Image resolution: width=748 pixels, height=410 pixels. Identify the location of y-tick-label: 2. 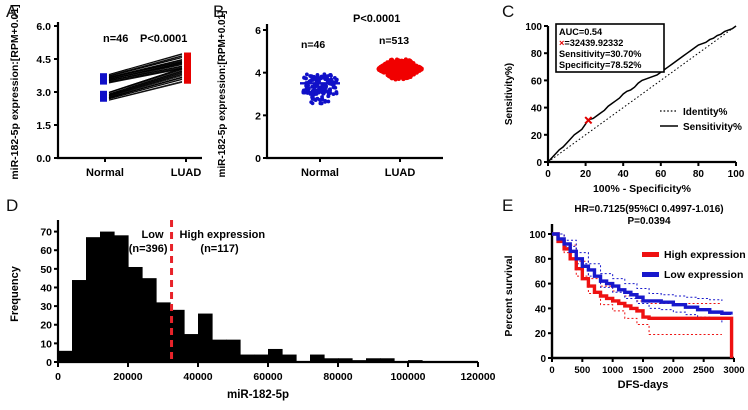
(258, 116).